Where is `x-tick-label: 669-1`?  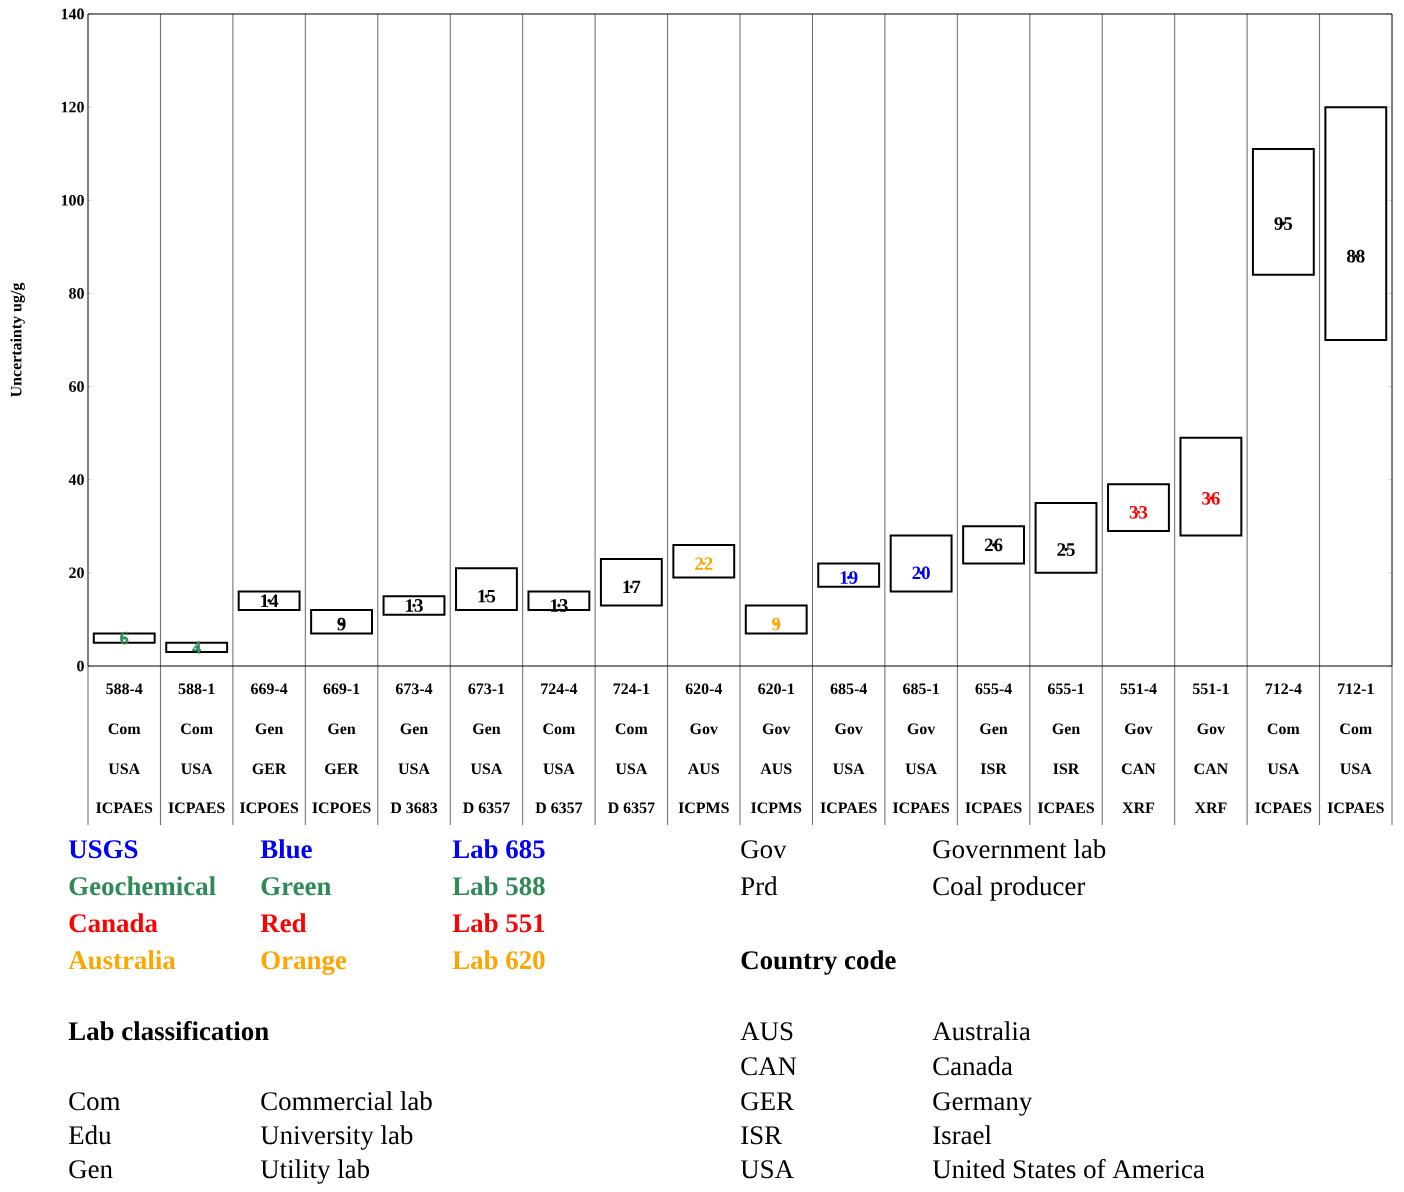
x-tick-label: 669-1 is located at coordinates (341, 689).